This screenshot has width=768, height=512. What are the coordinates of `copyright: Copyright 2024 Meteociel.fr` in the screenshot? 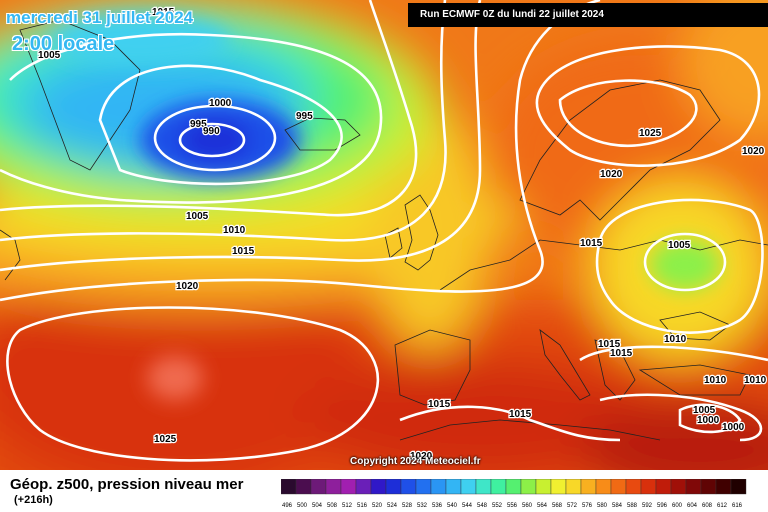 It's located at (415, 461).